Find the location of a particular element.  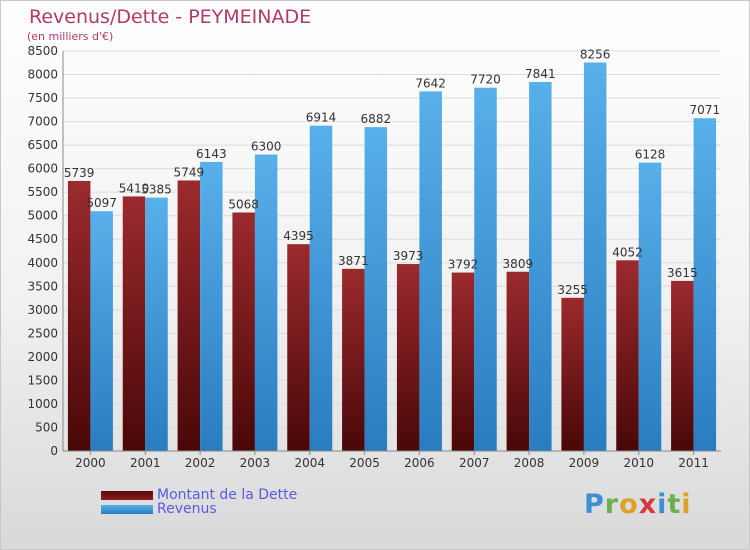

bar-revenus-2002 is located at coordinates (211, 306).